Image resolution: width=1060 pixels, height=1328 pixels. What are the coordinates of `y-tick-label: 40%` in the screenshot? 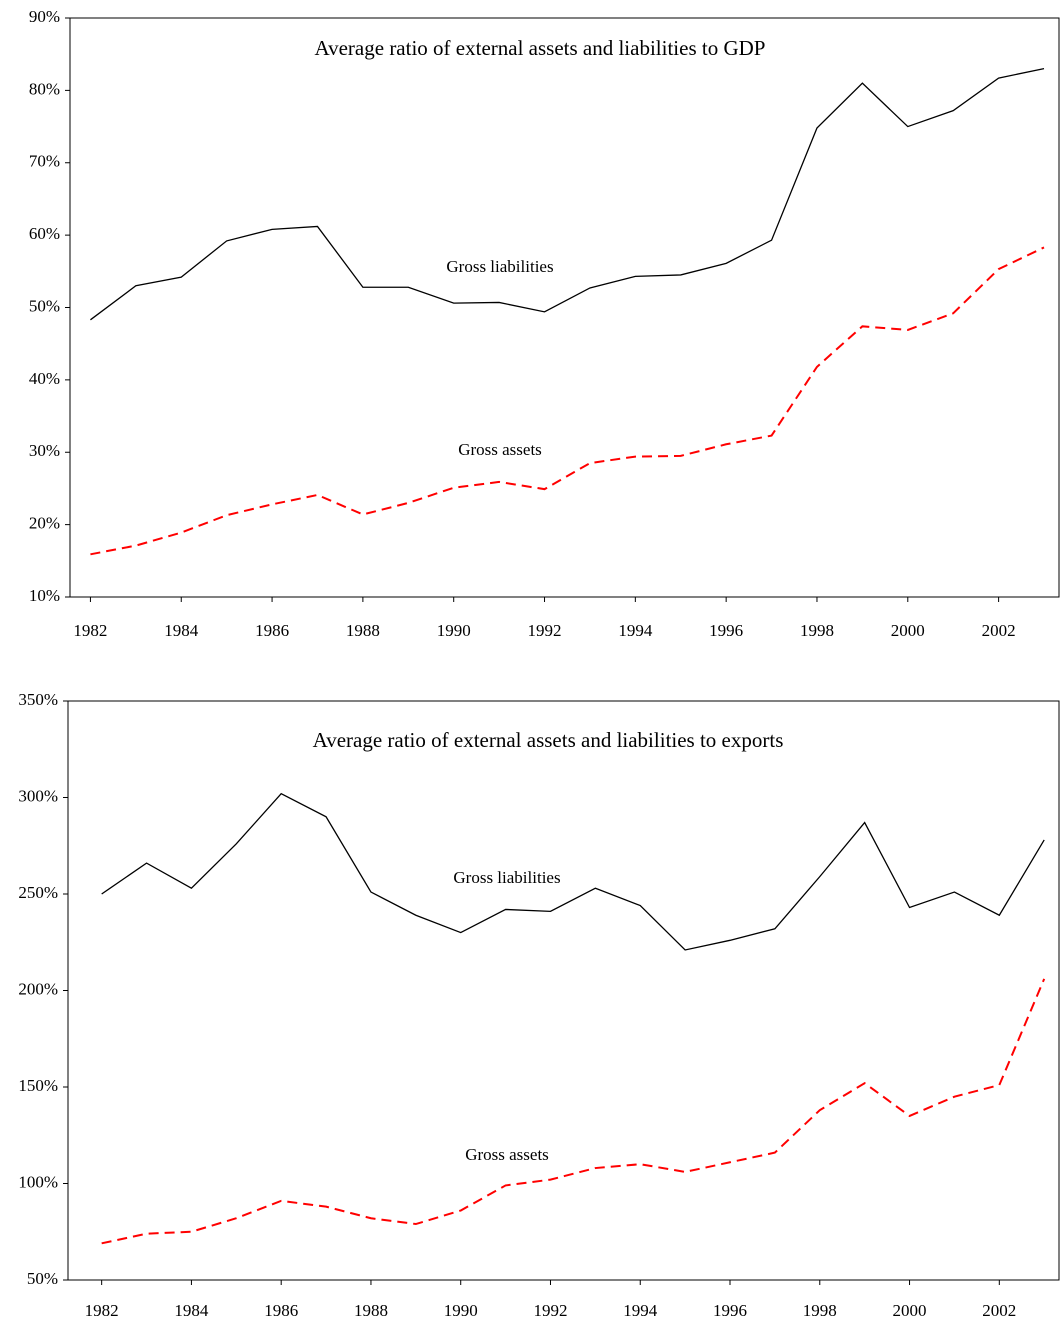 It's located at (44, 378).